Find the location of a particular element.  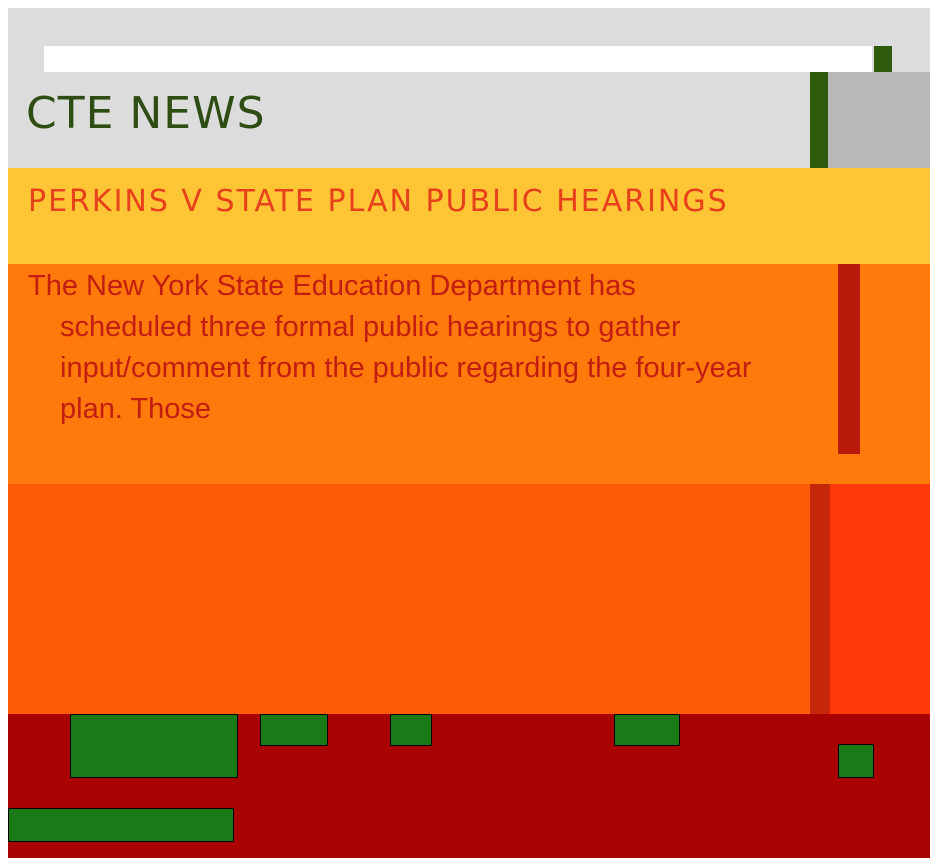

nav-accent is located at coordinates (883, 59).